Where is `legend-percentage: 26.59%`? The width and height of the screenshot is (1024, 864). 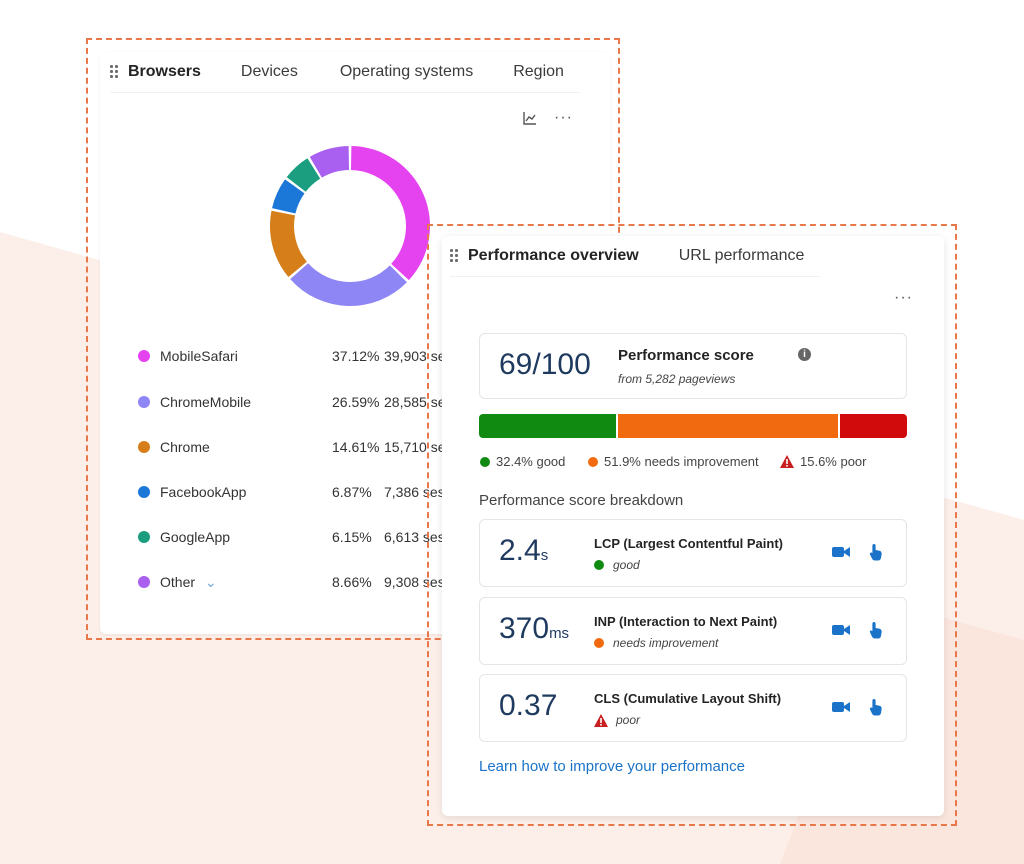 legend-percentage: 26.59% is located at coordinates (356, 402).